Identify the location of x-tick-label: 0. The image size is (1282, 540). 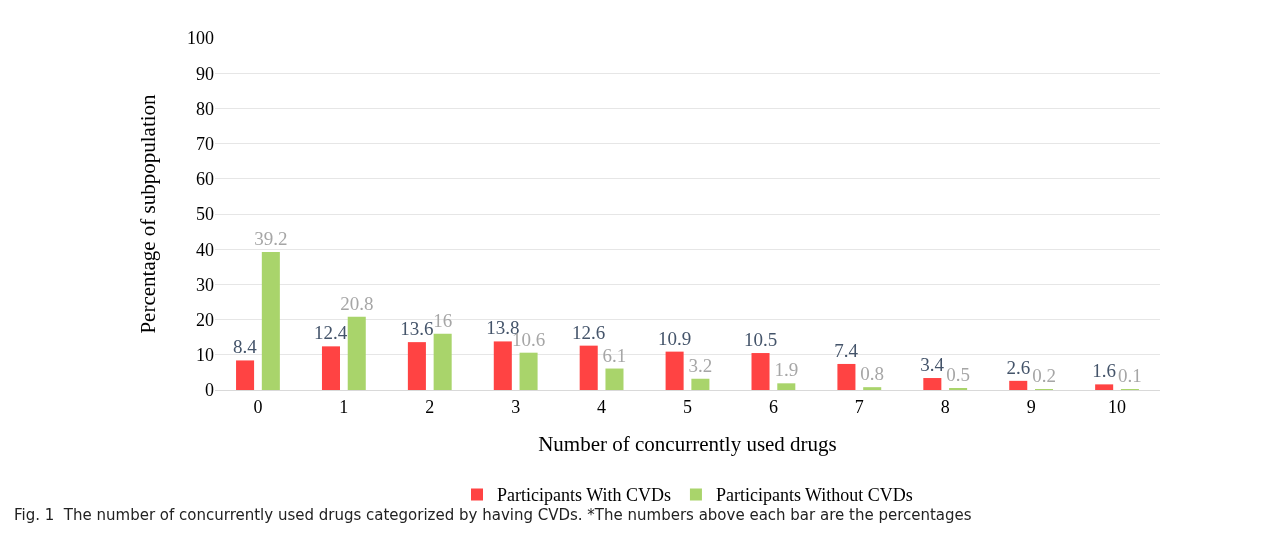
(258, 406).